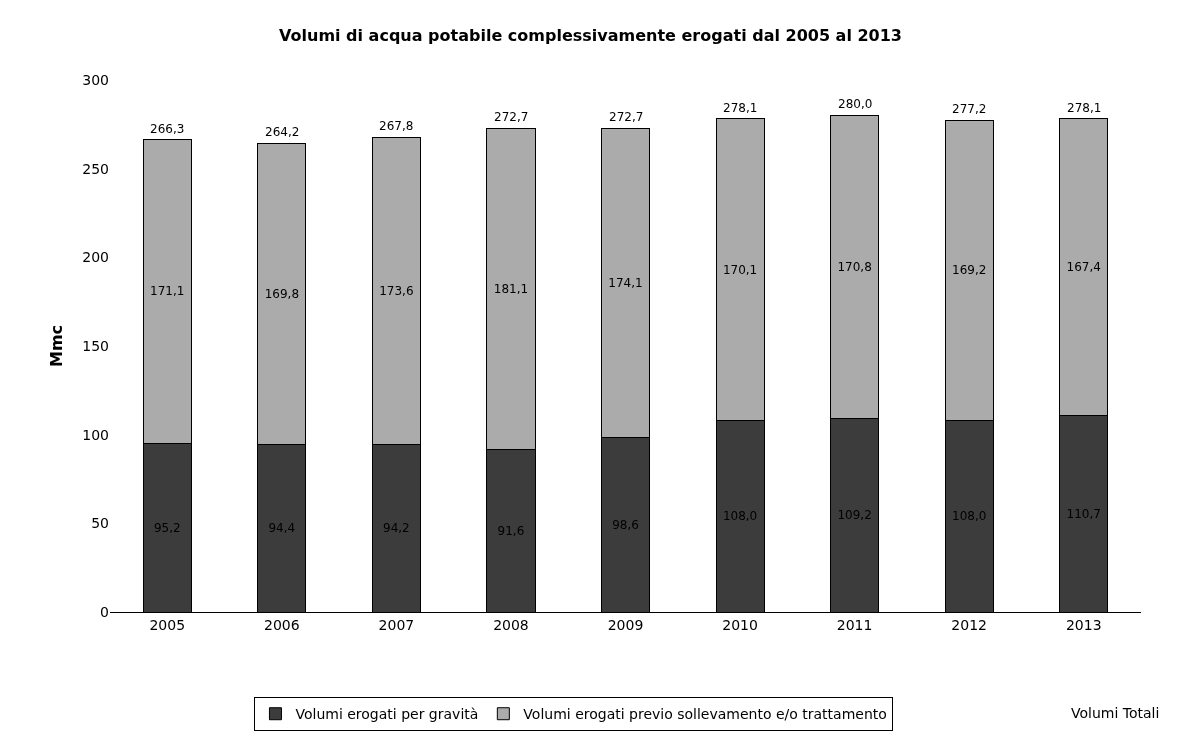 This screenshot has width=1181, height=743. I want to click on data-label: 95,2, so click(167, 527).